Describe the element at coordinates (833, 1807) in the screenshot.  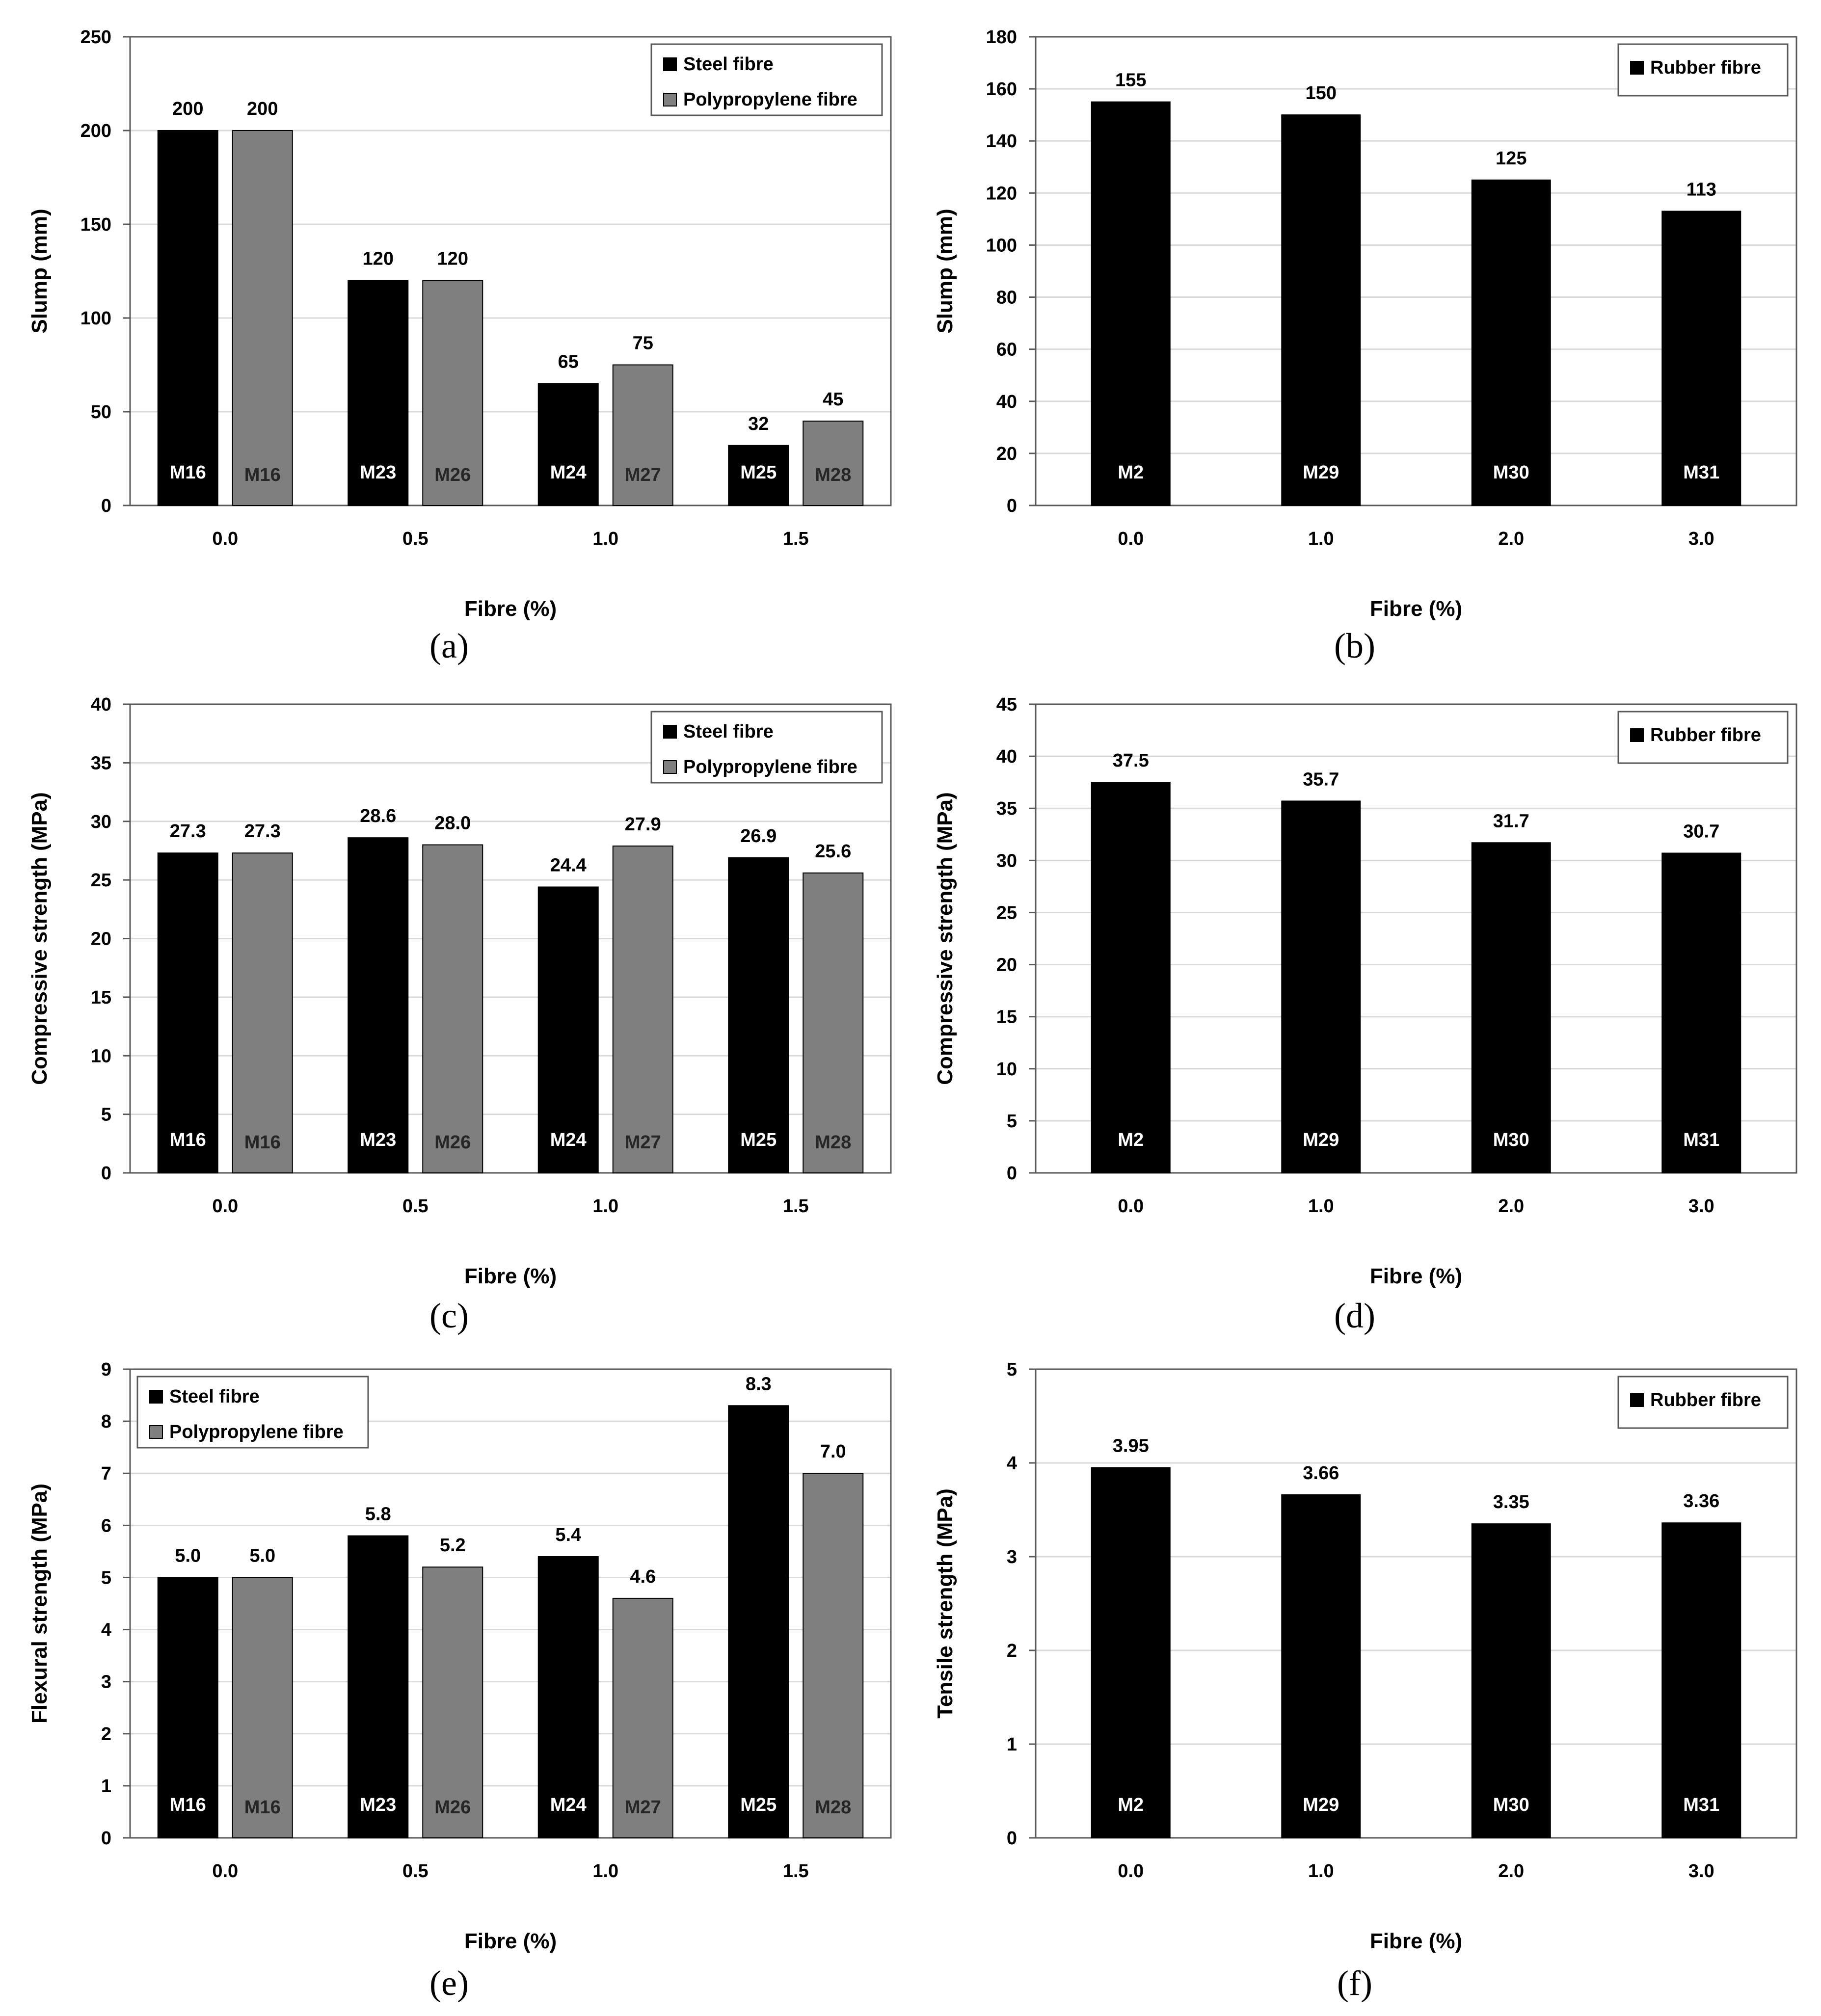
I see `mix-label: M28` at that location.